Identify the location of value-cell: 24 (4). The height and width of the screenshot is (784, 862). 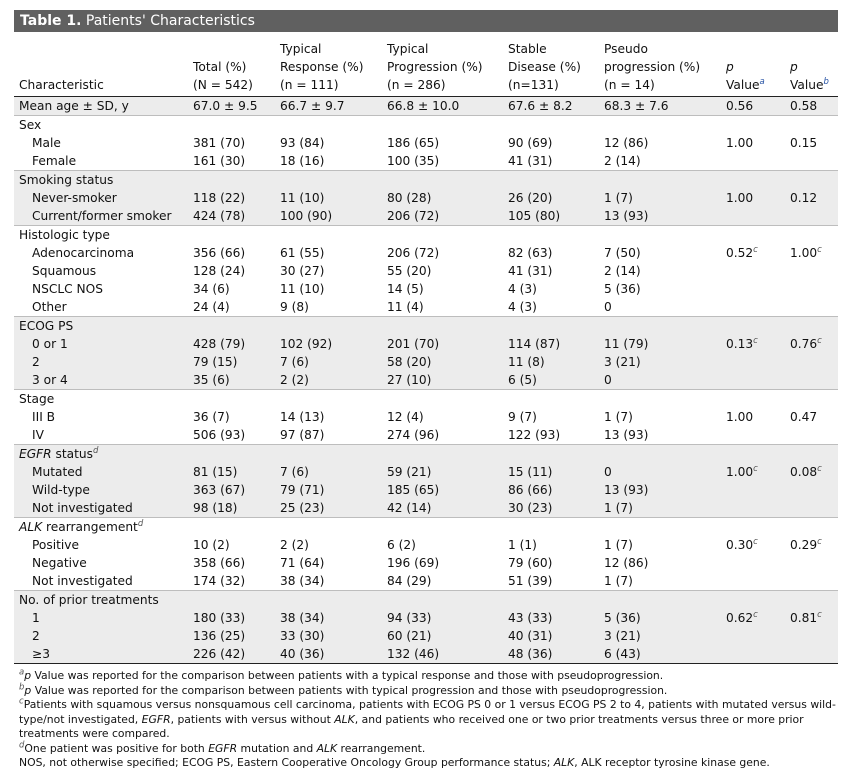
(231, 307).